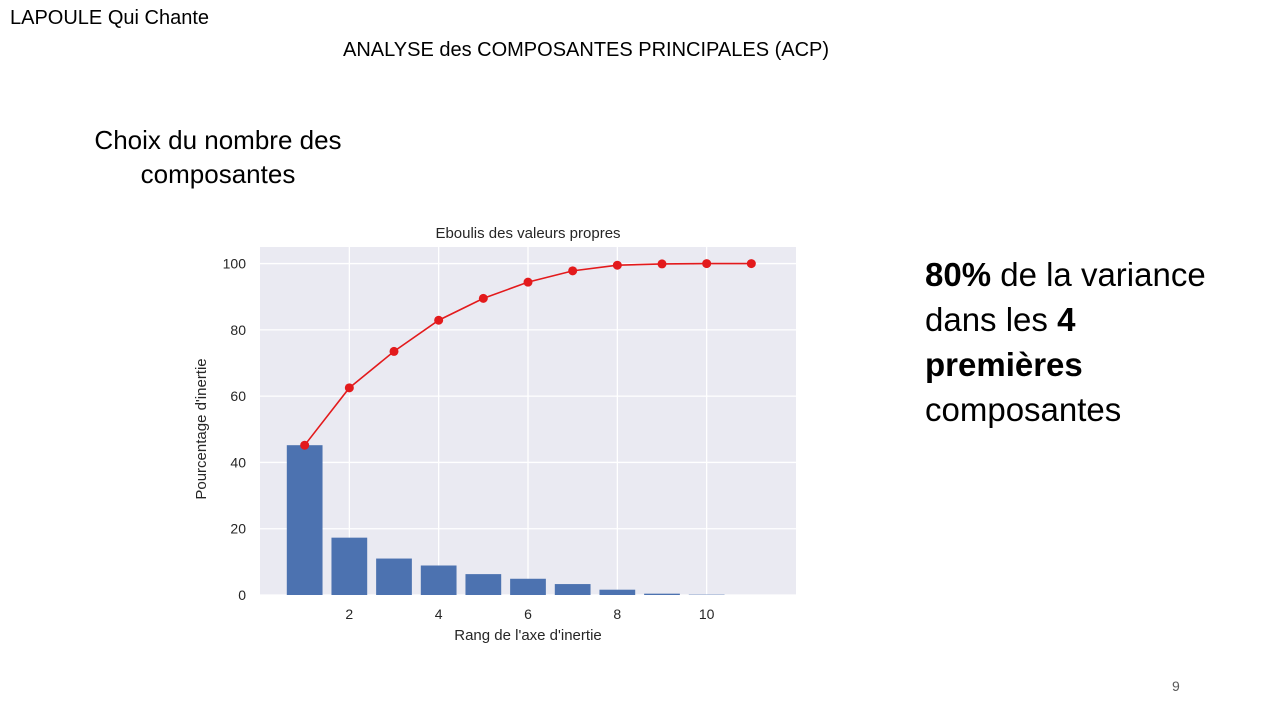 The height and width of the screenshot is (720, 1280). What do you see at coordinates (201, 428) in the screenshot?
I see `y-axis-label: Pourcentage d'inertie` at bounding box center [201, 428].